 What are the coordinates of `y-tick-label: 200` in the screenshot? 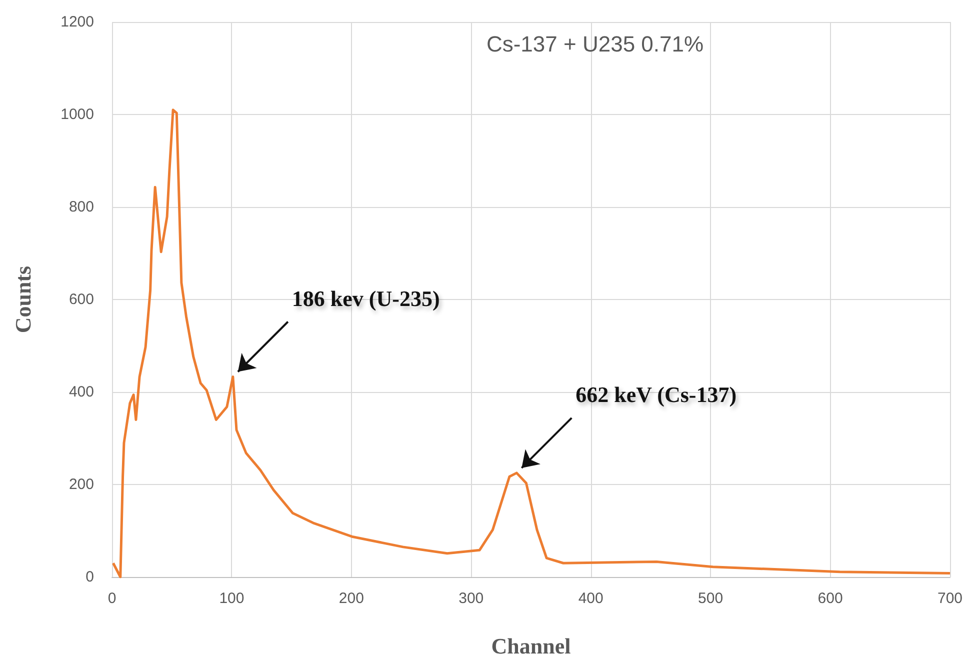 It's located at (81, 484).